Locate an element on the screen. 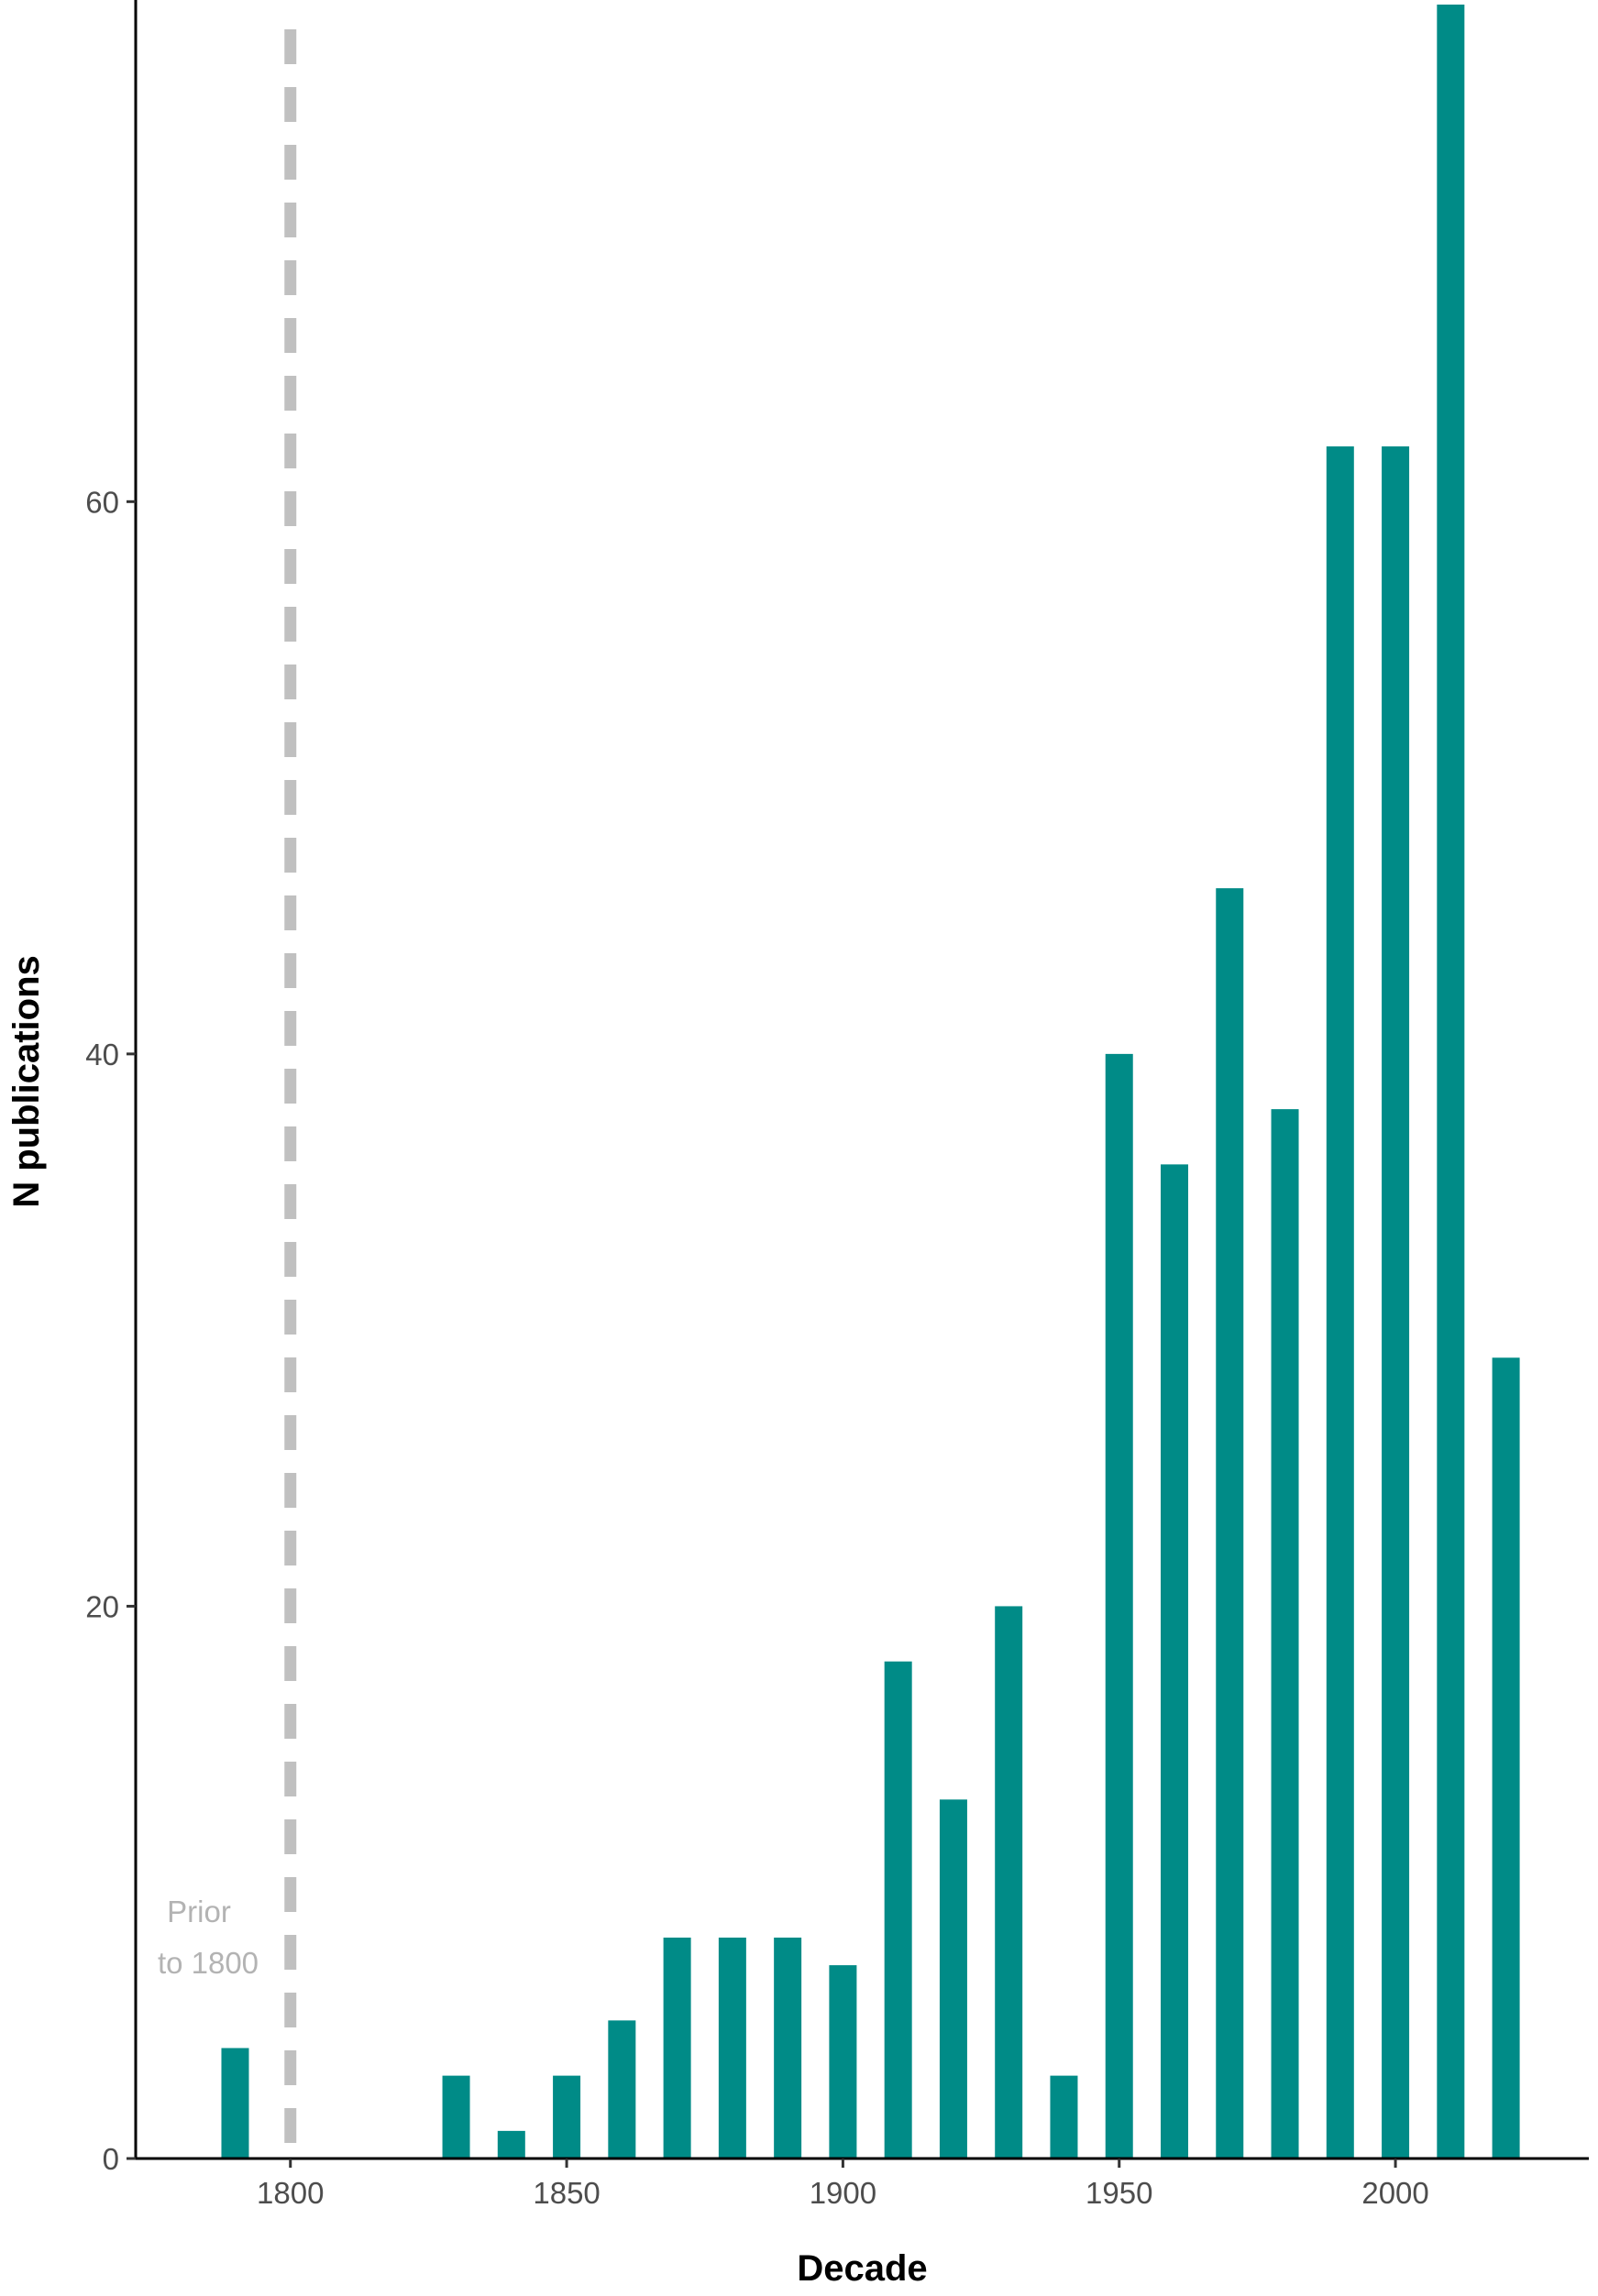  x-axis-ticks: 1800 1850 1900 1950 2000 is located at coordinates (843, 2184).